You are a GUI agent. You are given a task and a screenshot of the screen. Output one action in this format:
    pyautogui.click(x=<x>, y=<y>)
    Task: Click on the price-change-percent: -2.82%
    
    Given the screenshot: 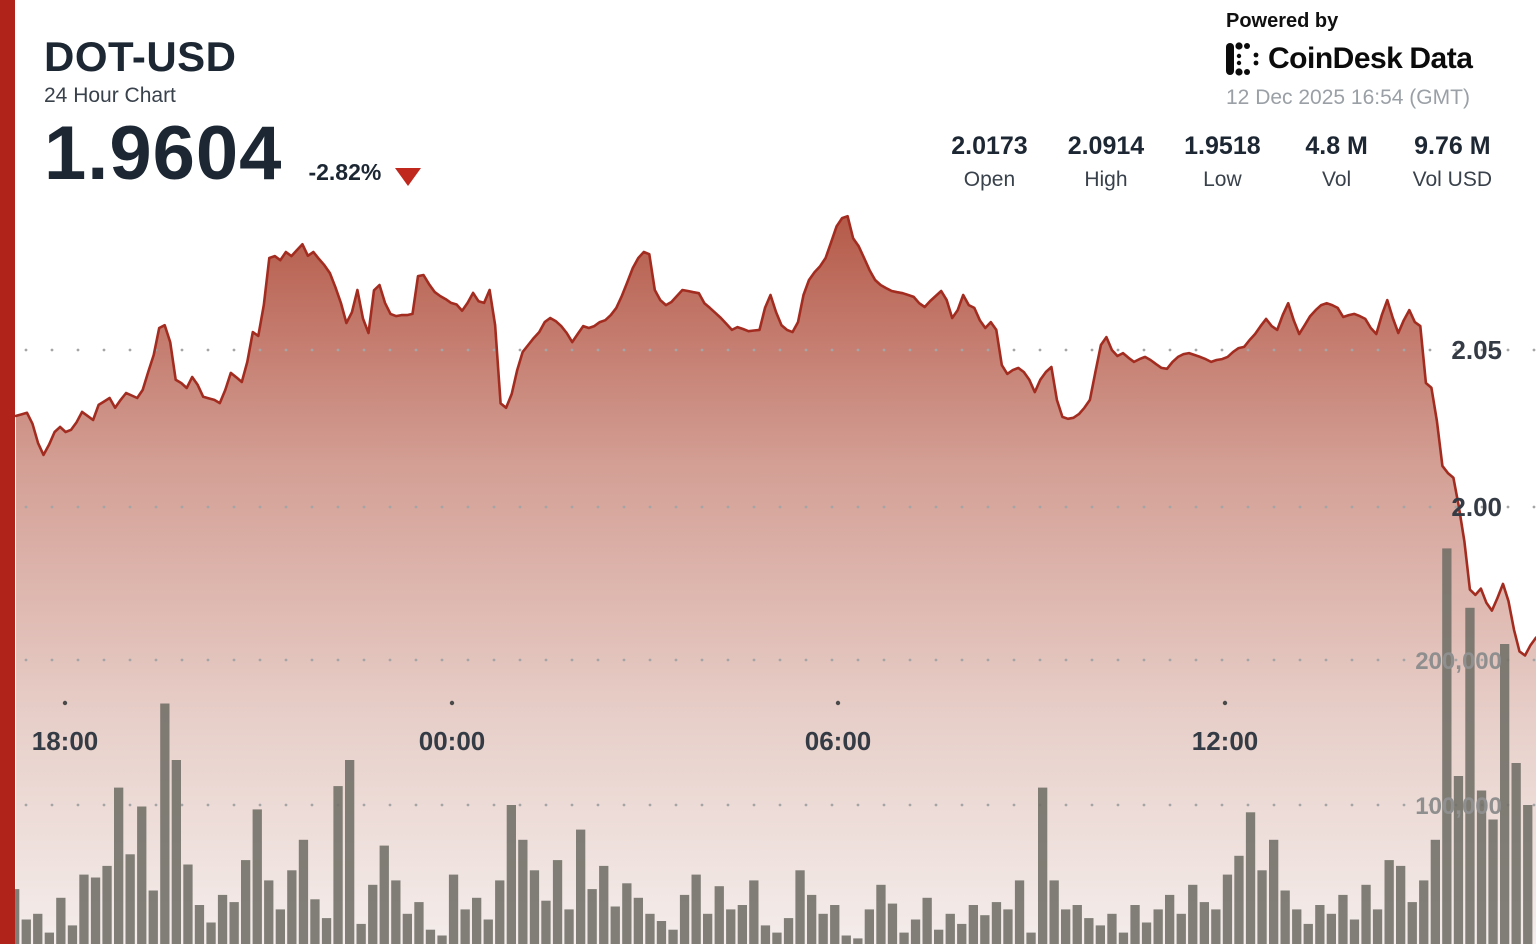 What is the action you would take?
    pyautogui.click(x=345, y=172)
    